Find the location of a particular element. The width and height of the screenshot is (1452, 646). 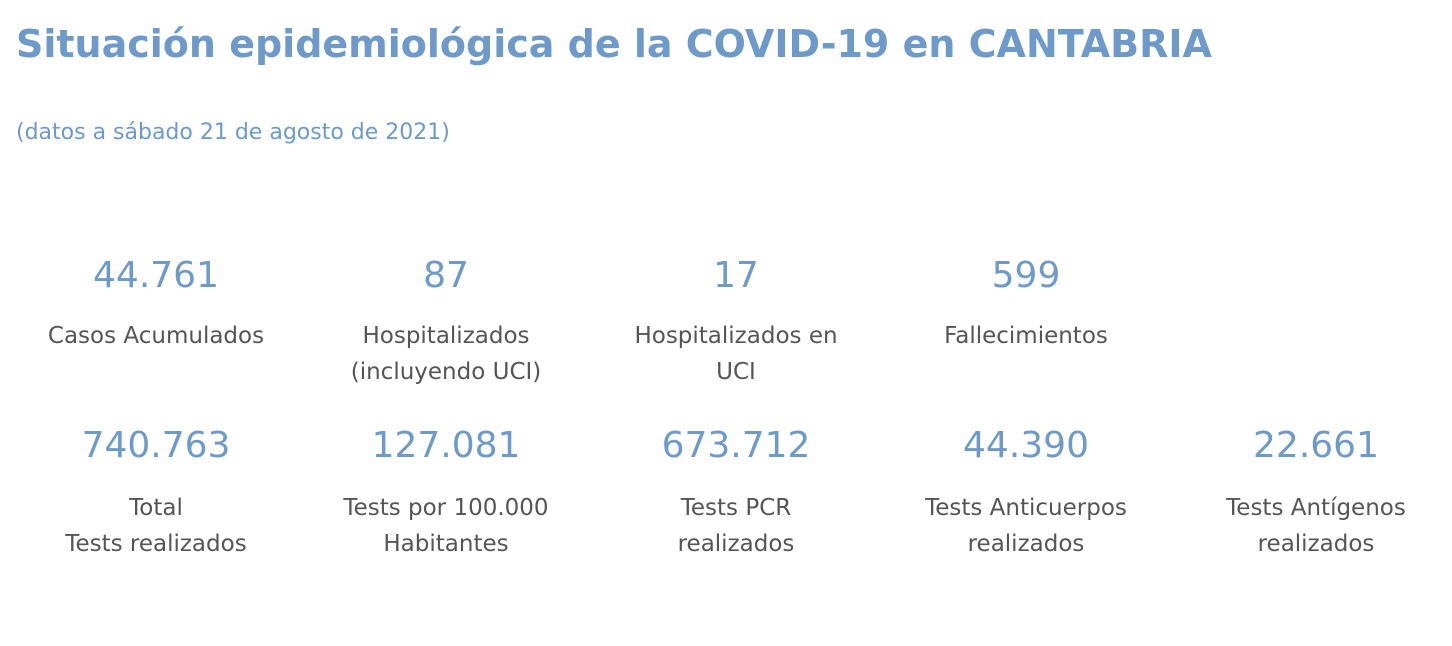

stat-label: Tests Antígenos realizados is located at coordinates (1316, 526).